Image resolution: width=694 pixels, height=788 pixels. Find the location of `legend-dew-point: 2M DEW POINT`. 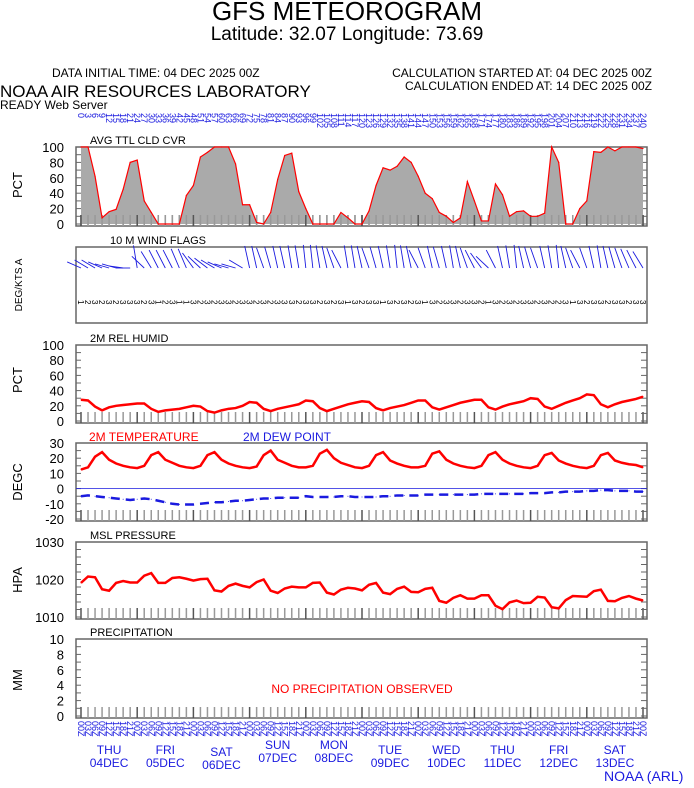

legend-dew-point: 2M DEW POINT is located at coordinates (287, 437).